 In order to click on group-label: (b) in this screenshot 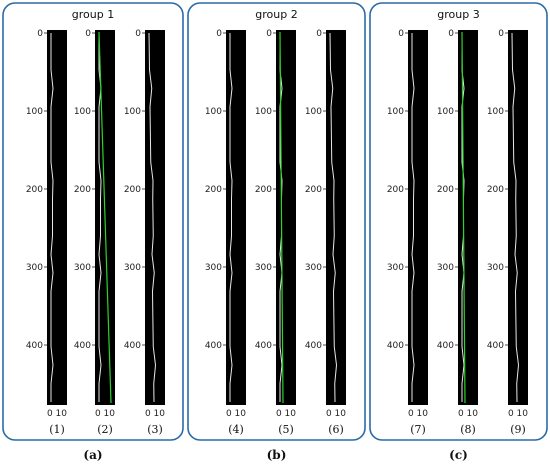, I will do `click(277, 455)`.